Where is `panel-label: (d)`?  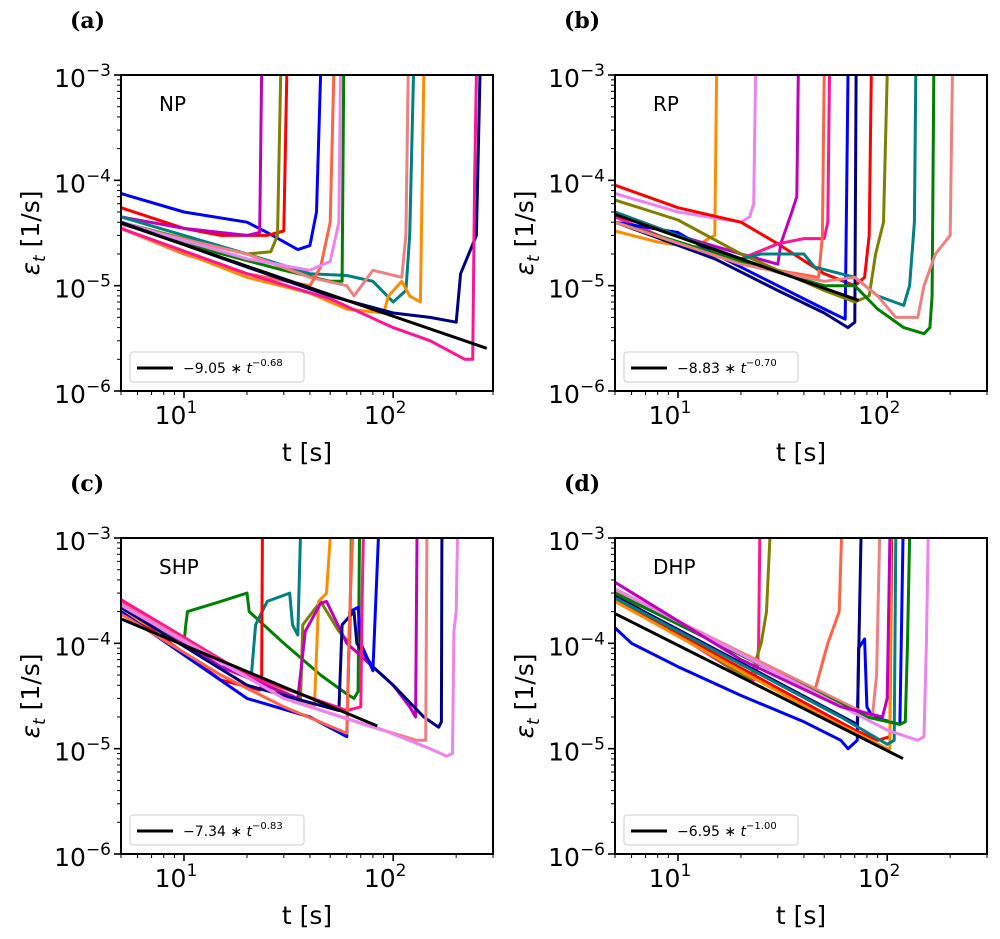
panel-label: (d) is located at coordinates (582, 484).